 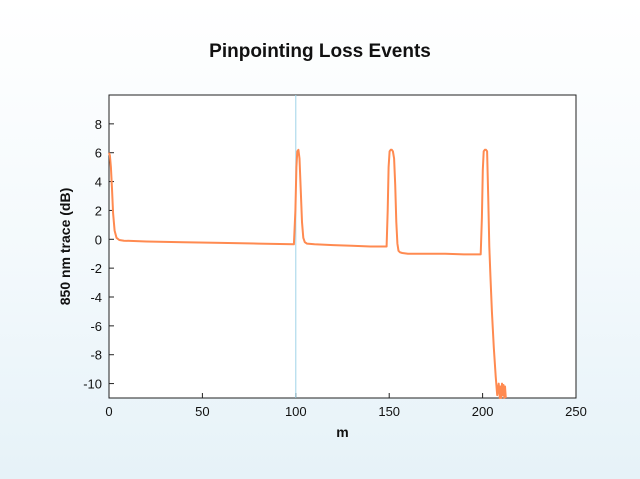 What do you see at coordinates (96, 297) in the screenshot?
I see `y-tick-label: -4` at bounding box center [96, 297].